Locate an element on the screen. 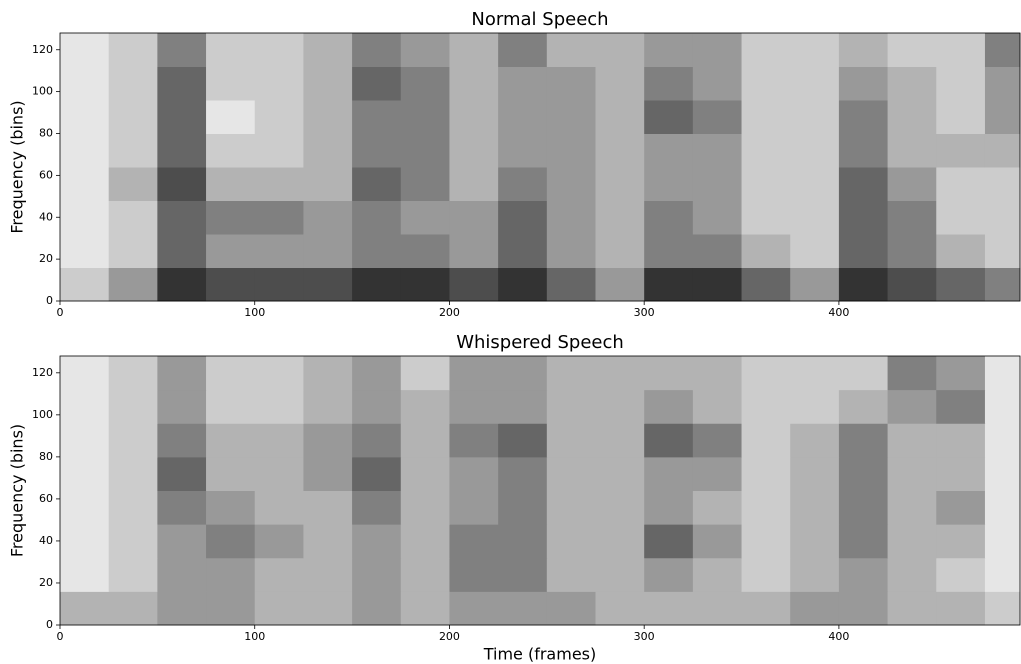 The height and width of the screenshot is (664, 1021). x-tick-label: 400 is located at coordinates (838, 636).